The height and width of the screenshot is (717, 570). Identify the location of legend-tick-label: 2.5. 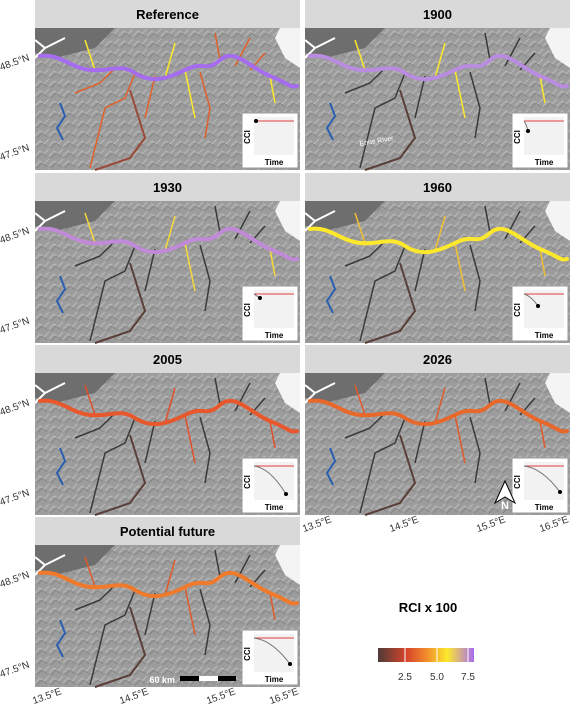
(405, 677).